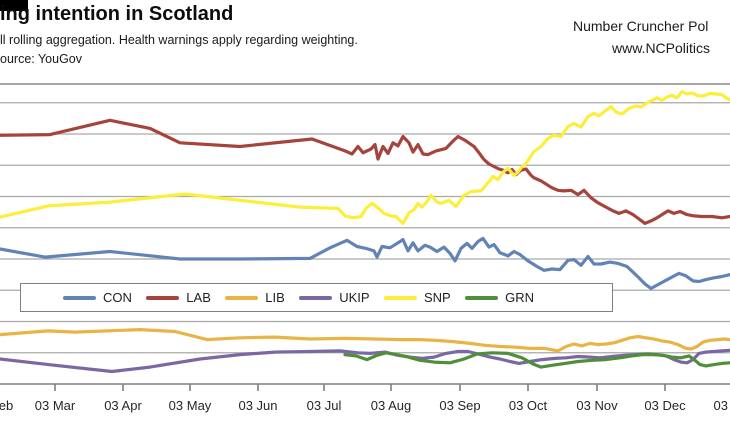  I want to click on legend-swatch-UKIP, so click(316, 297).